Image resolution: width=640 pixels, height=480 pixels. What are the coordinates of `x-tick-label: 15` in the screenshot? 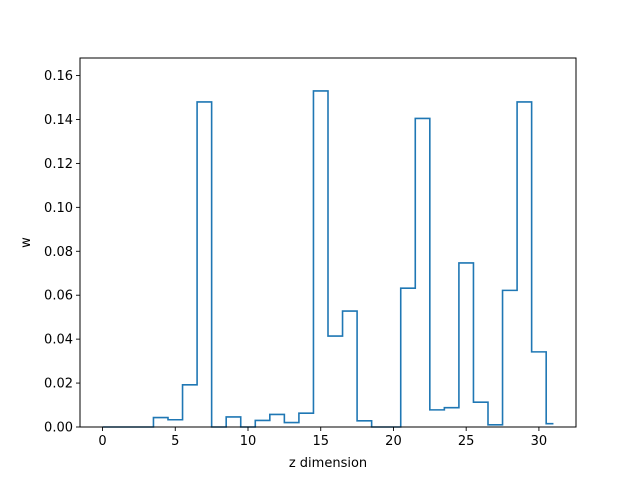 It's located at (320, 441).